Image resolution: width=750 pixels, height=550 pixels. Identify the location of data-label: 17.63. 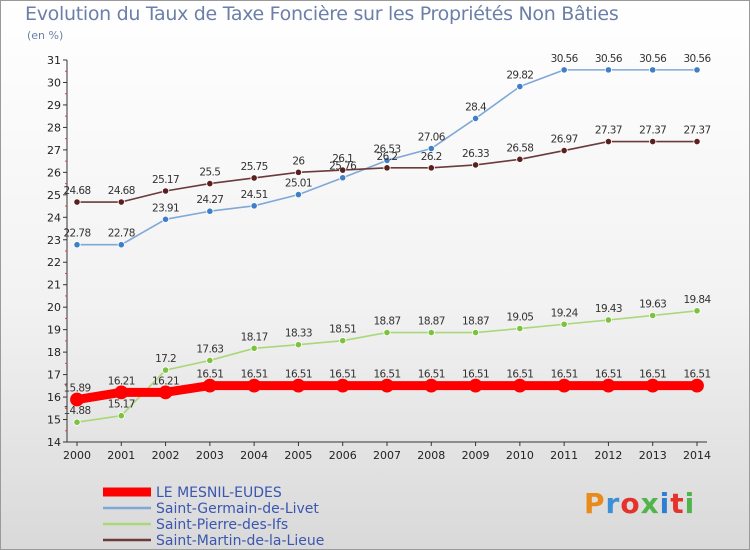
(209, 349).